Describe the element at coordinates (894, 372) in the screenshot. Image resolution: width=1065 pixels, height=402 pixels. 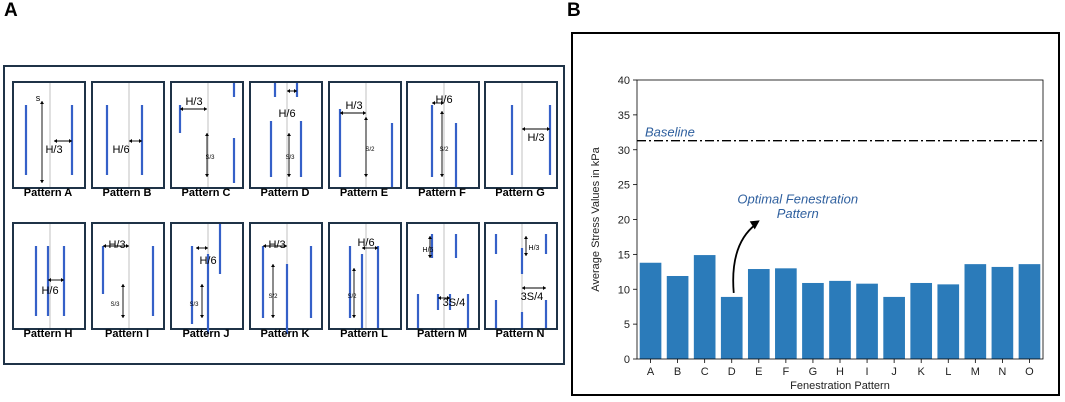
I see `x-tick-label: J` at that location.